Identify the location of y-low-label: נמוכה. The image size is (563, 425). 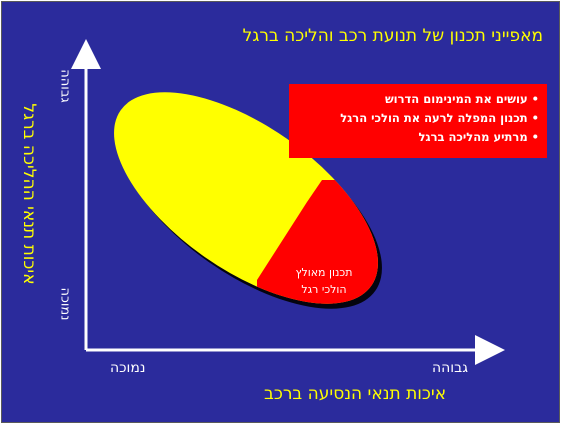
(65, 304).